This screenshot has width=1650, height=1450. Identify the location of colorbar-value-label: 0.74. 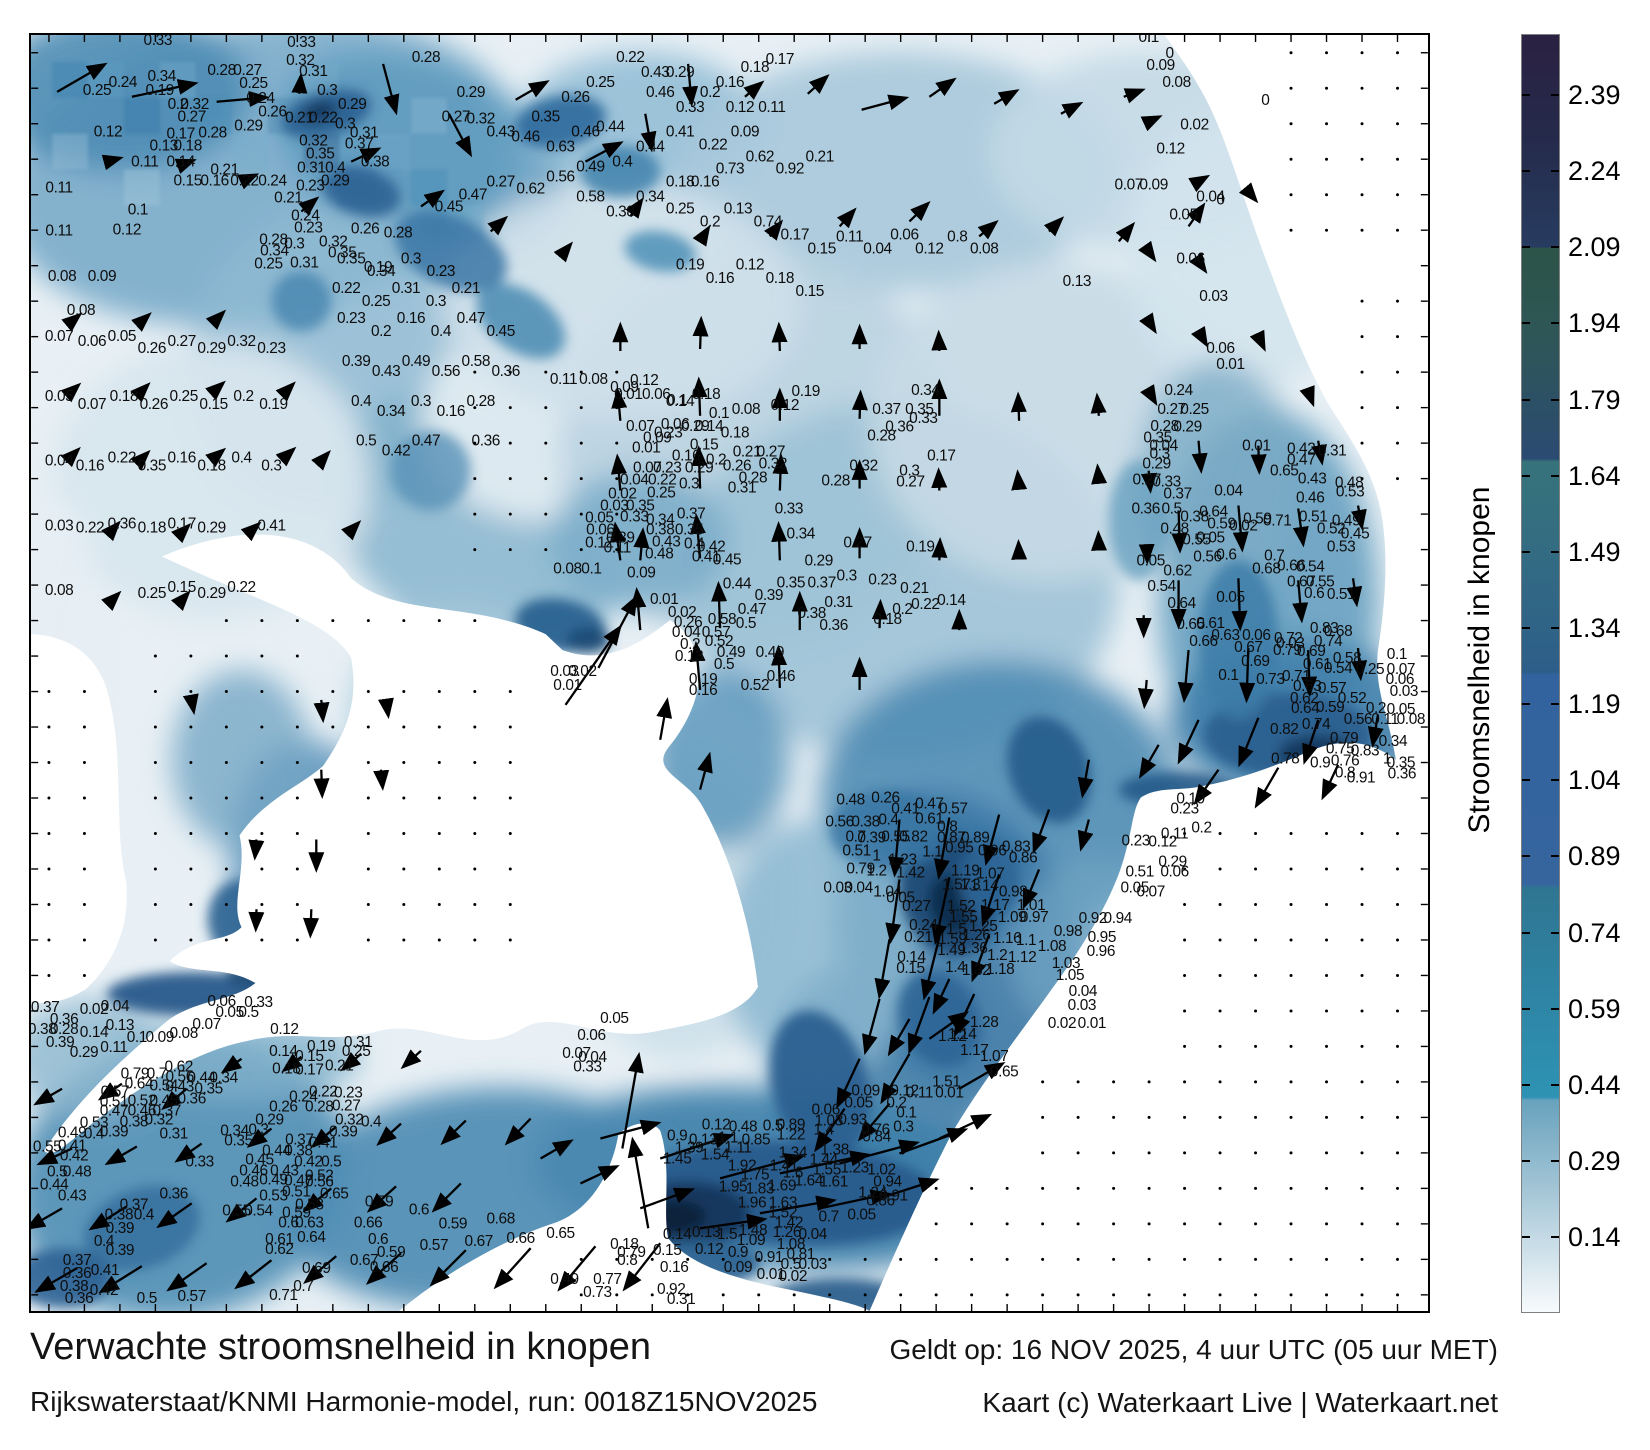
(1594, 932).